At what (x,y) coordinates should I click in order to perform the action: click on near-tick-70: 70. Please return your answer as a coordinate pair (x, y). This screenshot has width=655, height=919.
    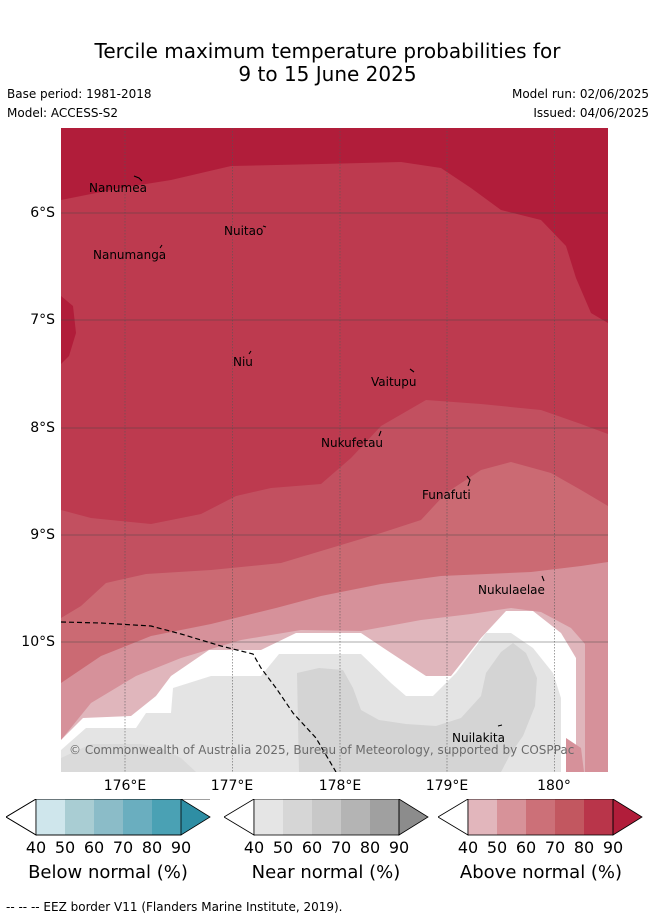
    Looking at the image, I should click on (341, 847).